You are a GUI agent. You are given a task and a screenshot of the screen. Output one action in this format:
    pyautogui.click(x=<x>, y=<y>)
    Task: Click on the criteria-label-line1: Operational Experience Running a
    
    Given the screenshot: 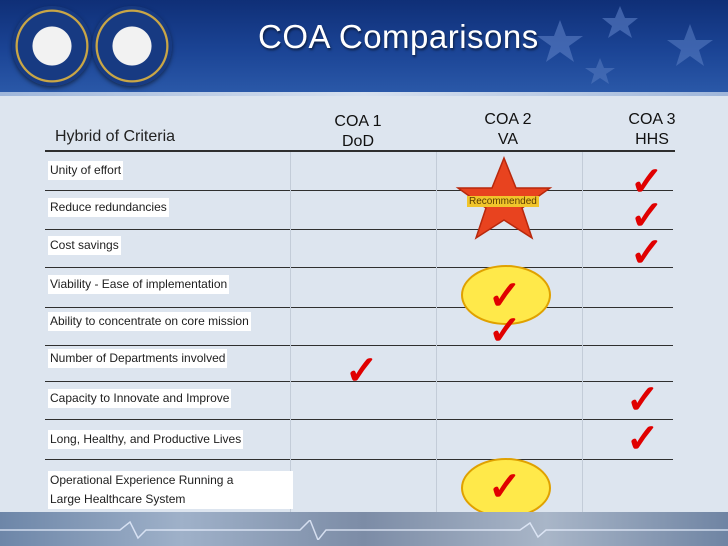 What is the action you would take?
    pyautogui.click(x=170, y=480)
    